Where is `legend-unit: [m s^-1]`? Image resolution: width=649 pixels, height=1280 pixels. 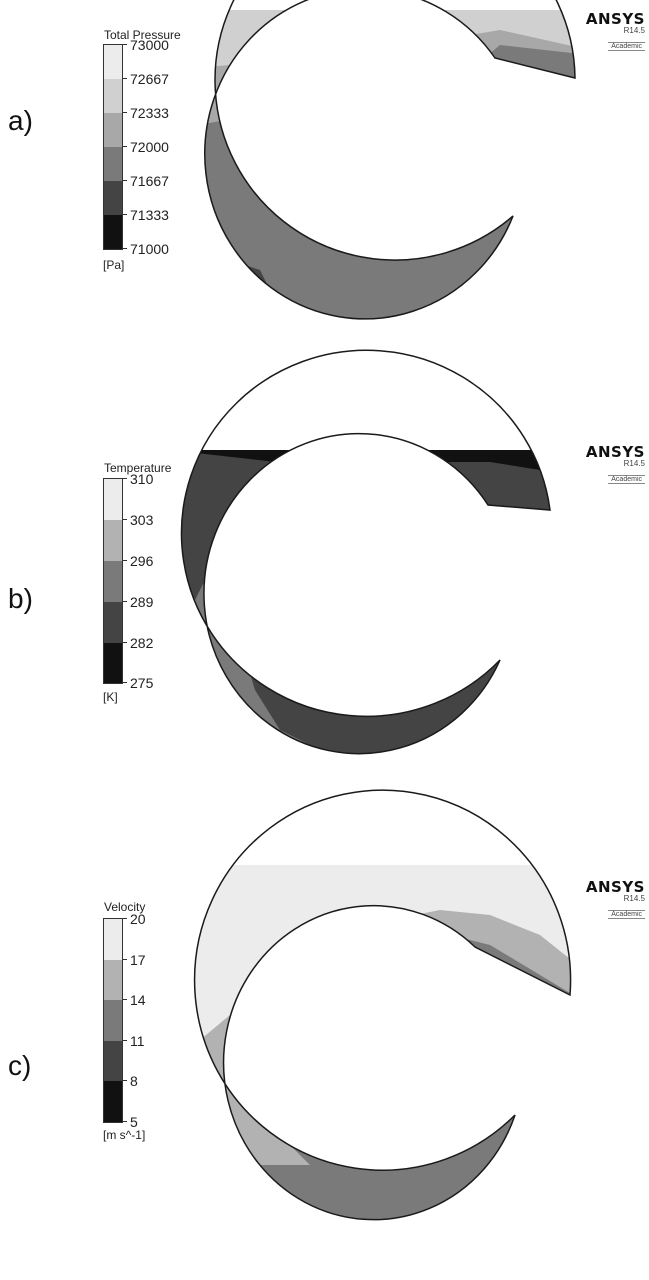 legend-unit: [m s^-1] is located at coordinates (124, 1135).